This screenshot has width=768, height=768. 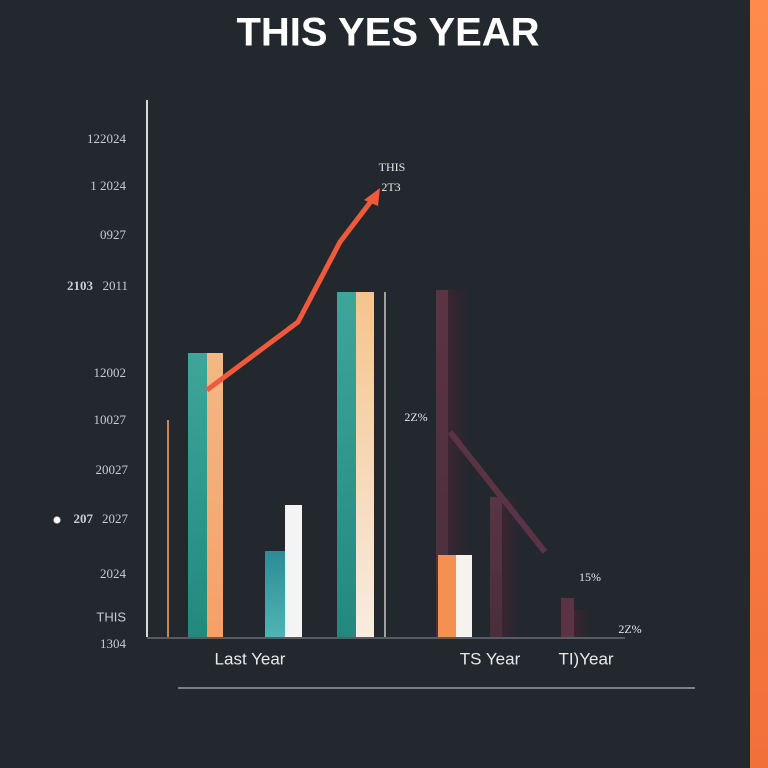 I want to click on x-label: TI)Year, so click(x=585, y=658).